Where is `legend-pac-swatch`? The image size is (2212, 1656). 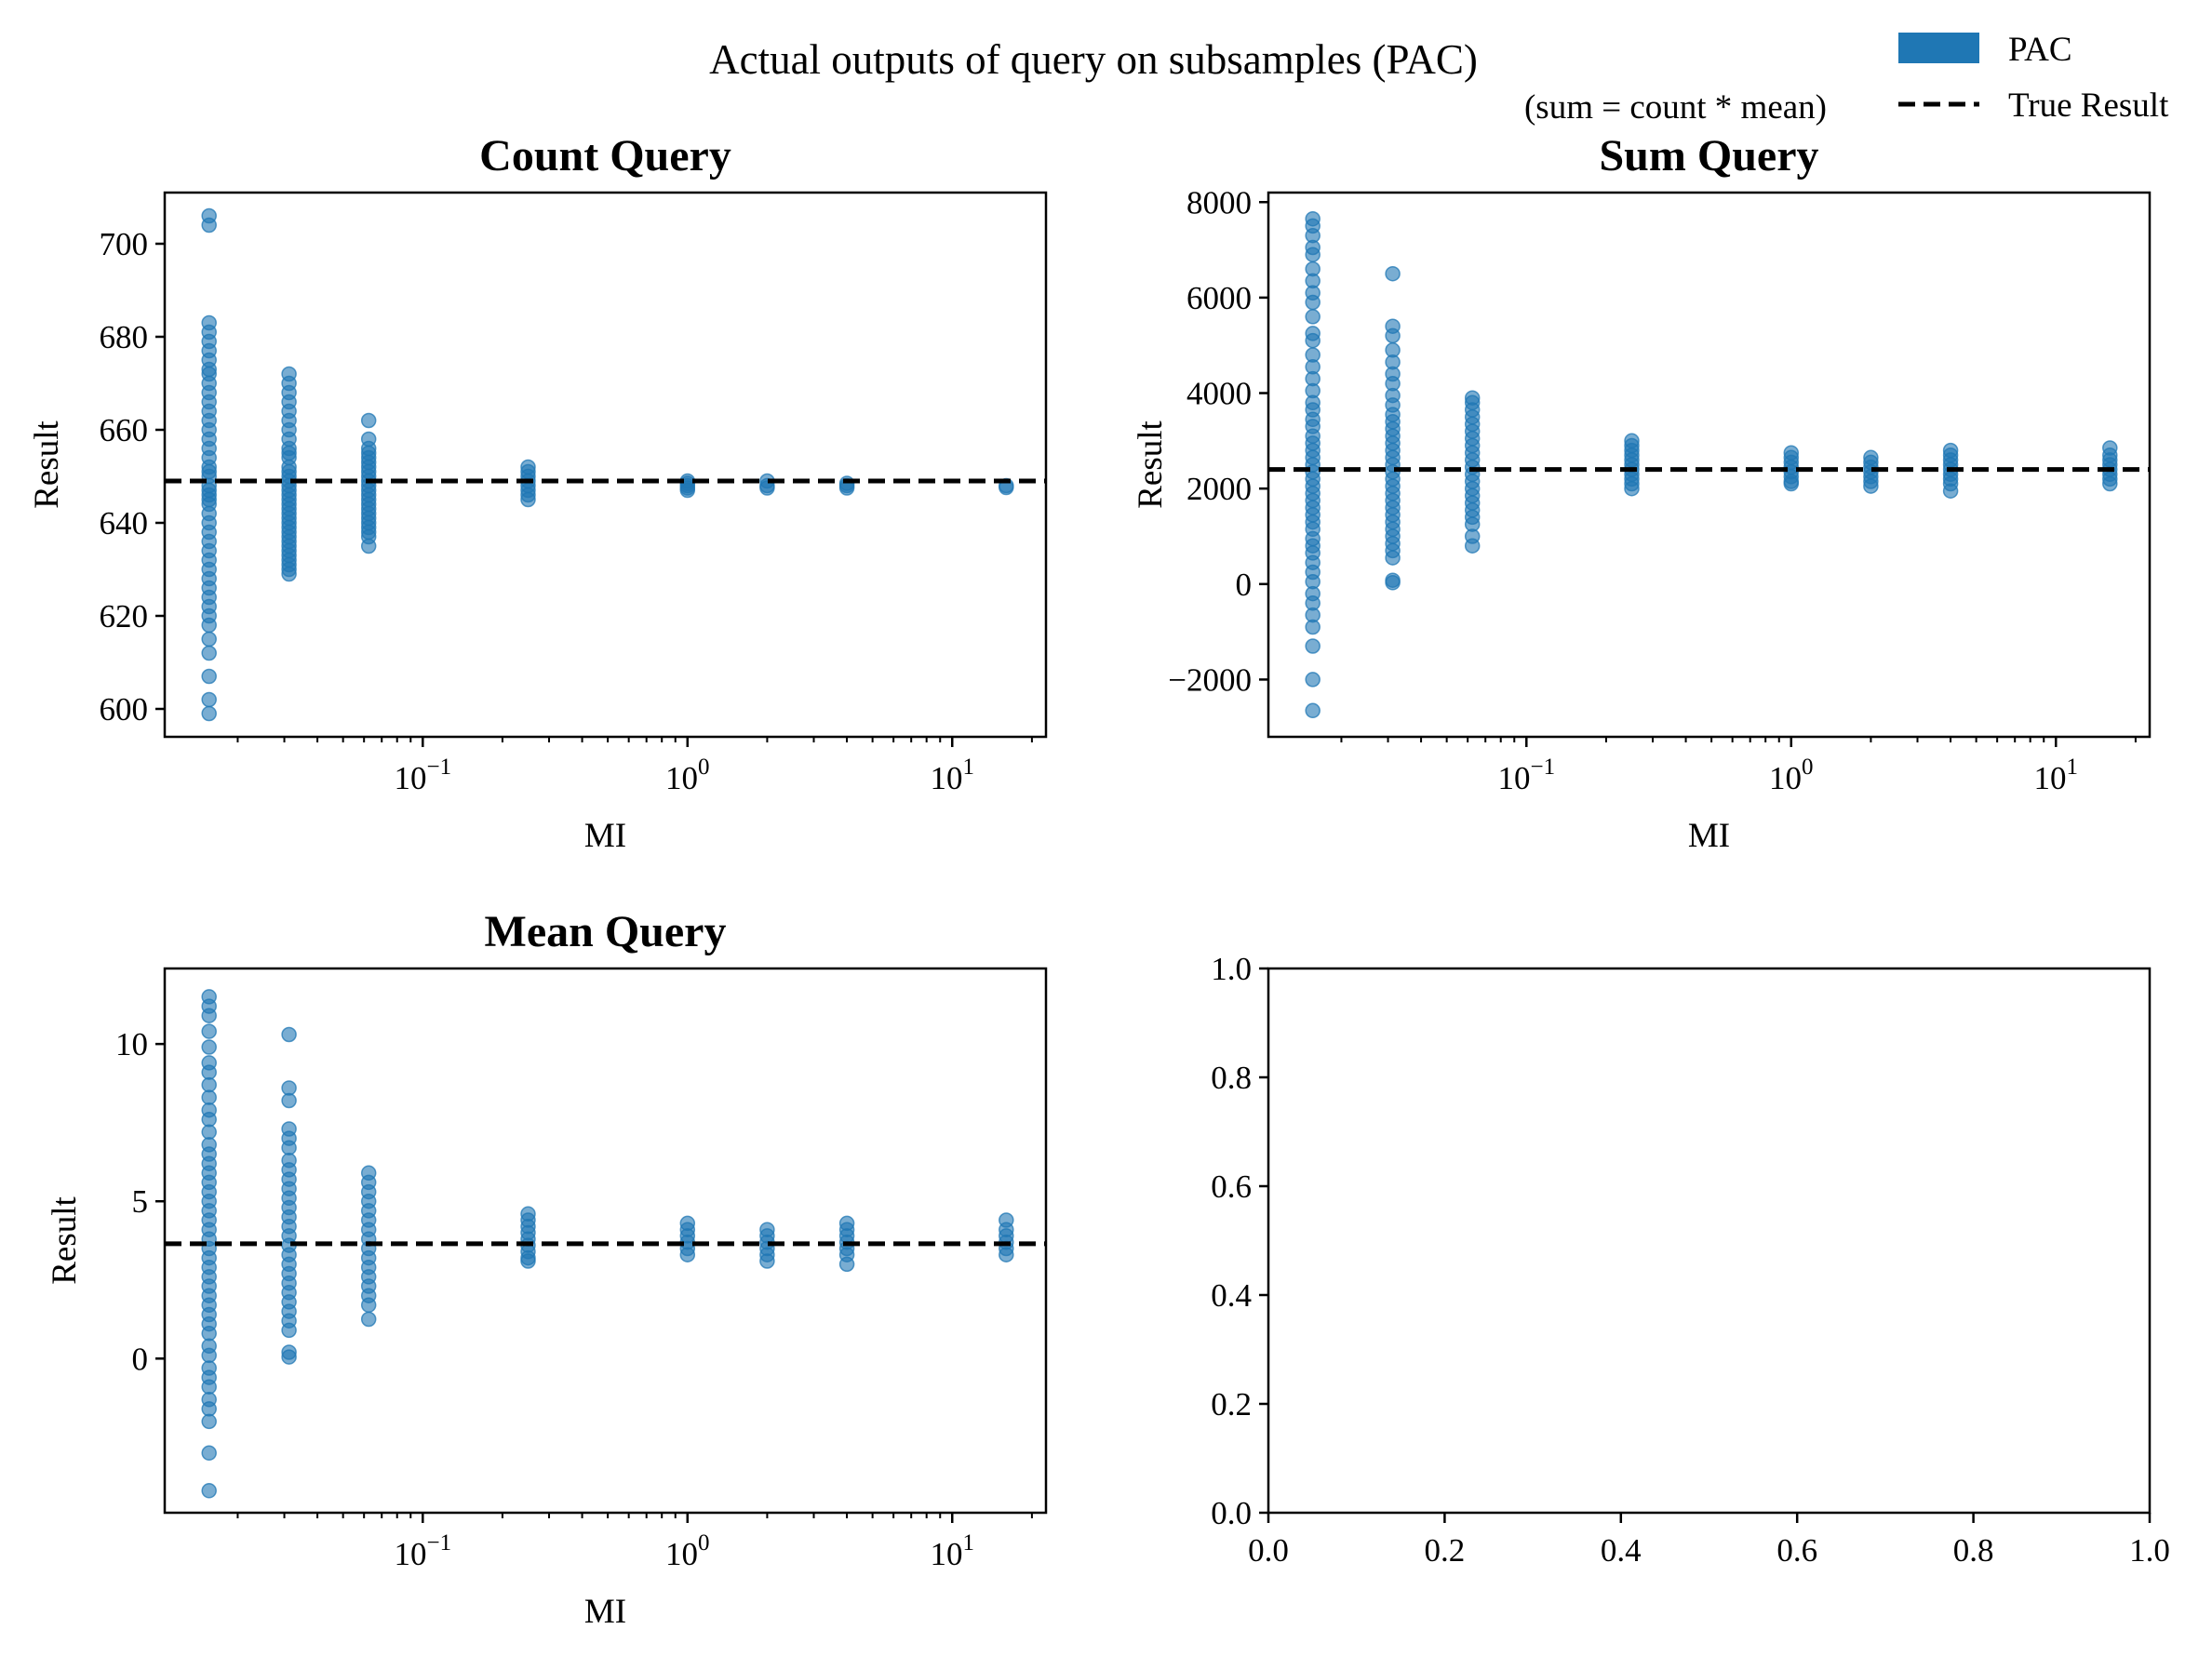
legend-pac-swatch is located at coordinates (1938, 48).